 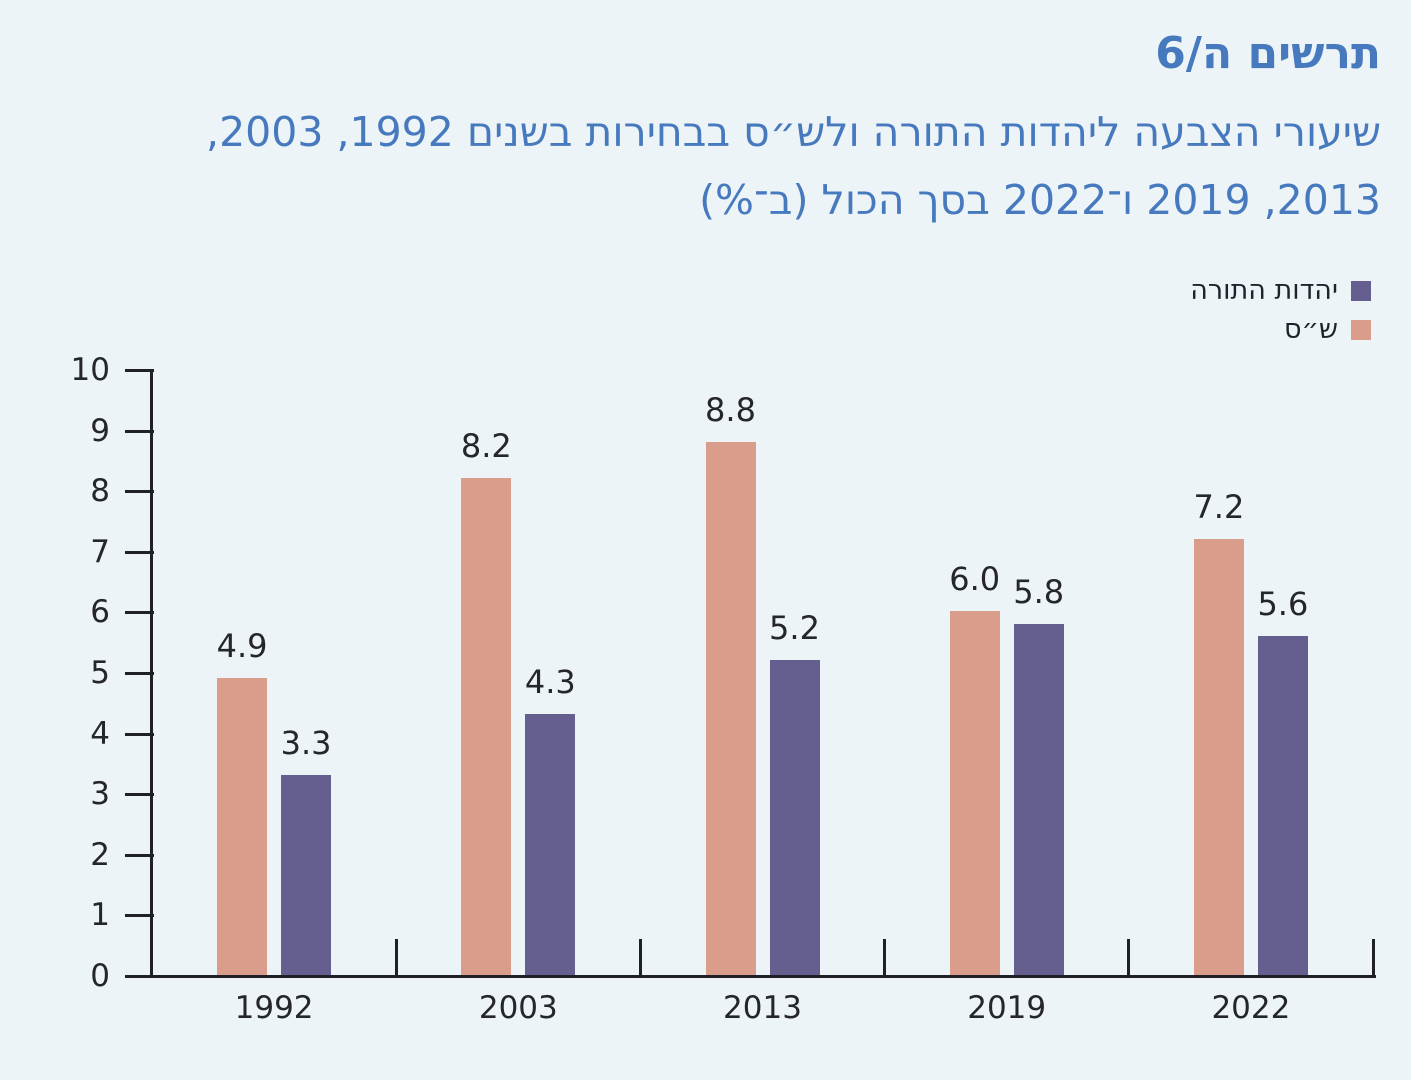 I want to click on legend: יהדות התורה ש״ס, so click(x=1280, y=316).